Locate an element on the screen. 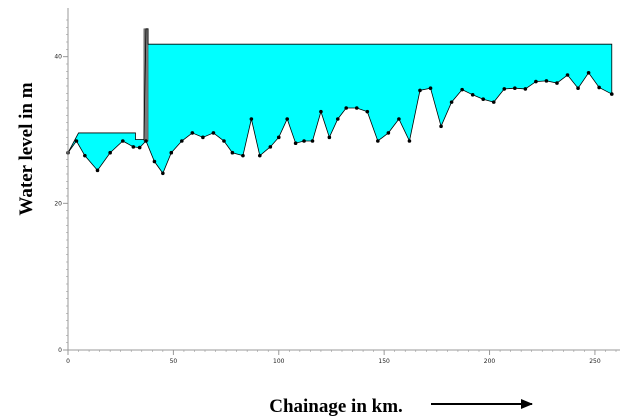  x-tick-label: 0 is located at coordinates (68, 361).